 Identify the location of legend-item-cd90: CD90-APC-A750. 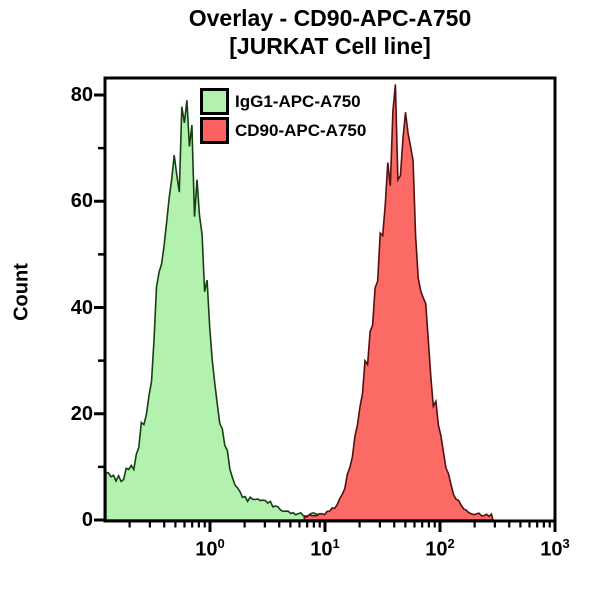
(283, 130).